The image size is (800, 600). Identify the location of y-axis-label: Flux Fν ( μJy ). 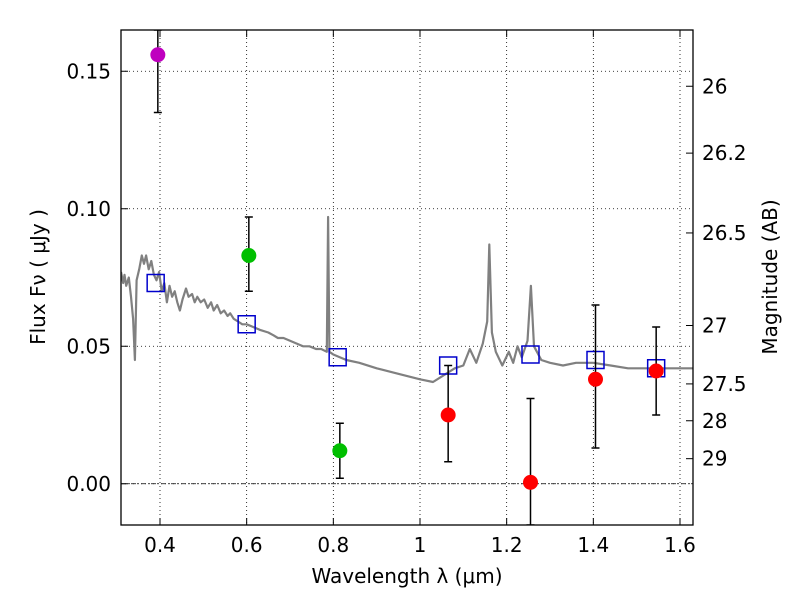
(38, 277).